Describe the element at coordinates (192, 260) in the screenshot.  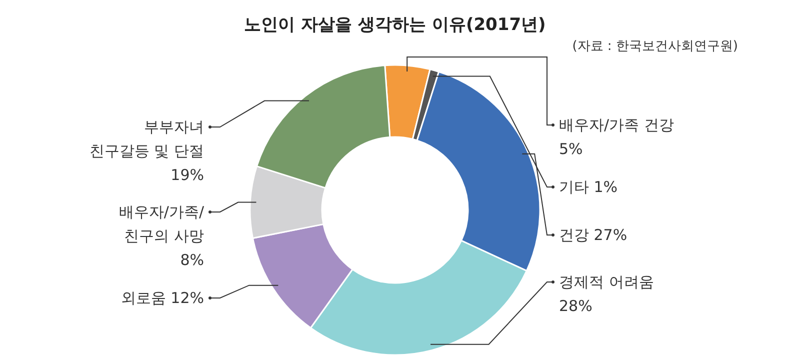
I see `data-label: 8%` at that location.